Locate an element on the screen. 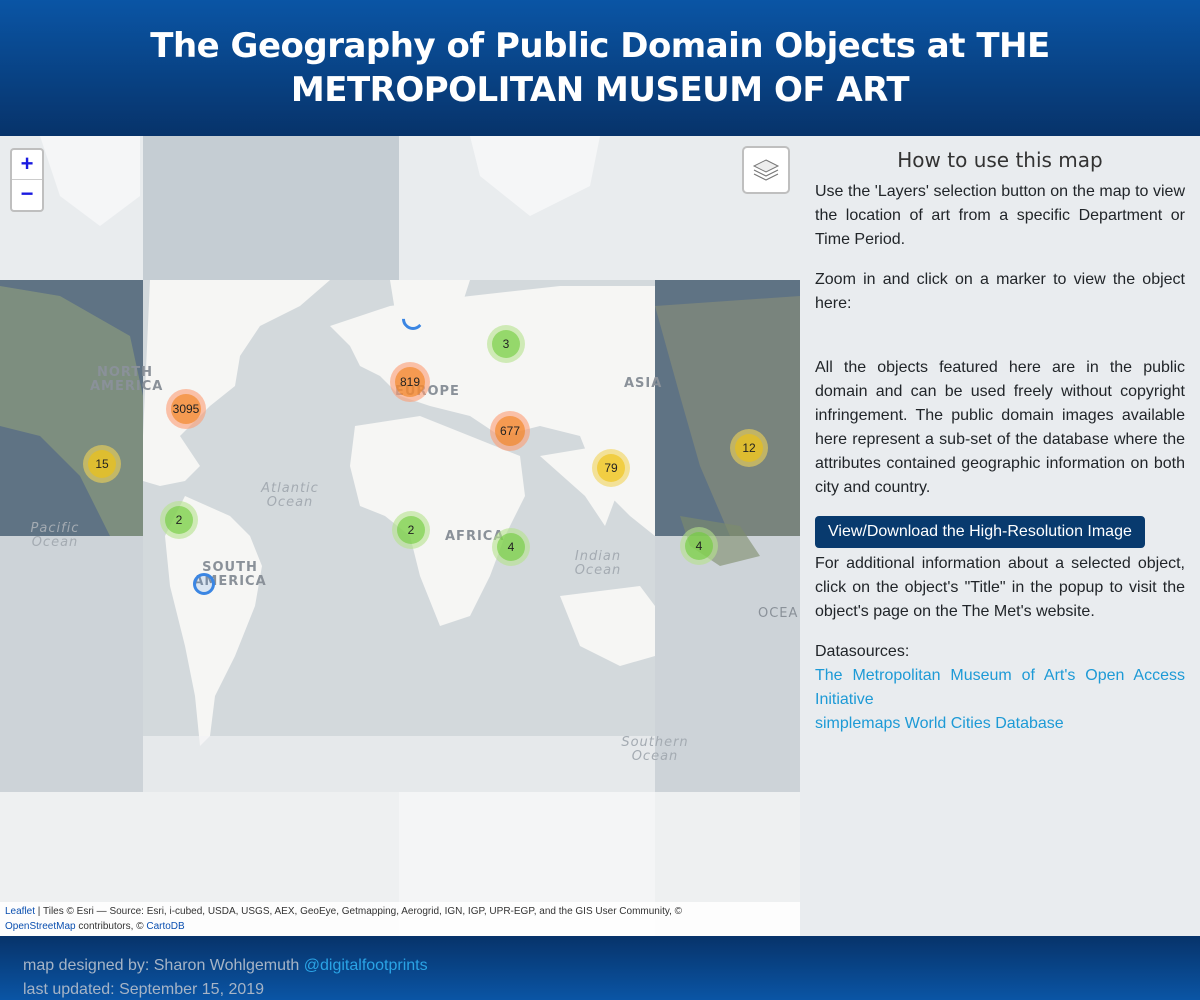  zoom-control: + − is located at coordinates (27, 180).